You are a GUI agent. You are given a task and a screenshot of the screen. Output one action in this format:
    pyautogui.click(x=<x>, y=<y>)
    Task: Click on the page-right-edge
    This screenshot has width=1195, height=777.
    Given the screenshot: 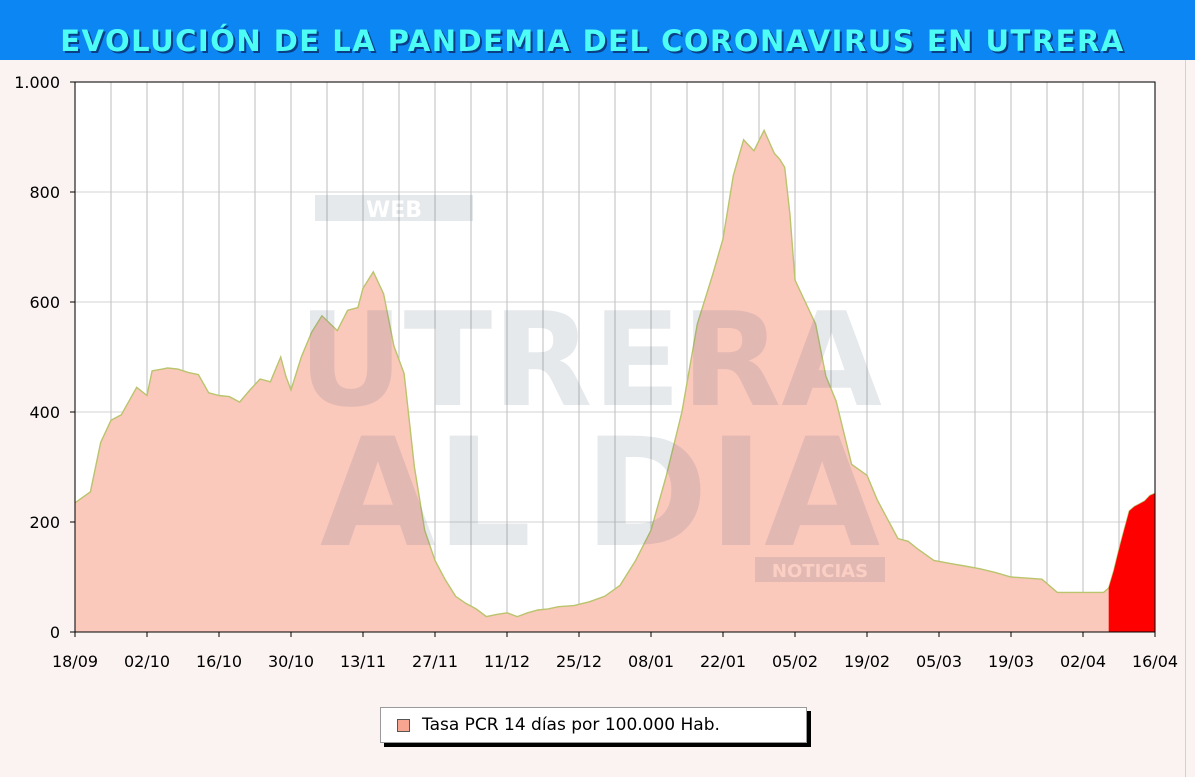 What is the action you would take?
    pyautogui.click(x=1190, y=418)
    